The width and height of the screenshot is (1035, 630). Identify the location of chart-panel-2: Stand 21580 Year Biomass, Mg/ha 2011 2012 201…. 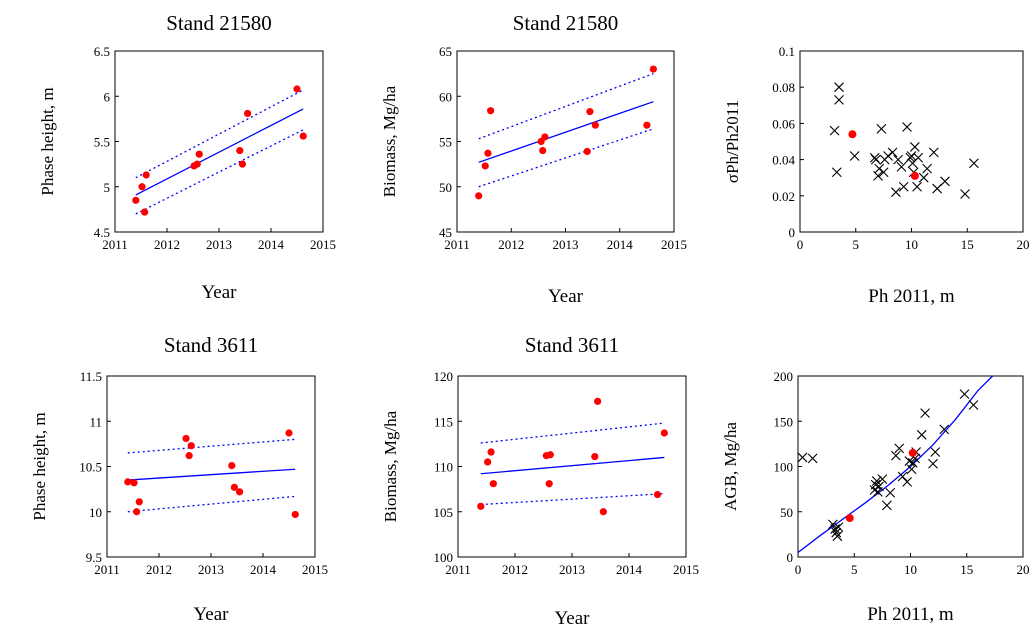
(533, 159).